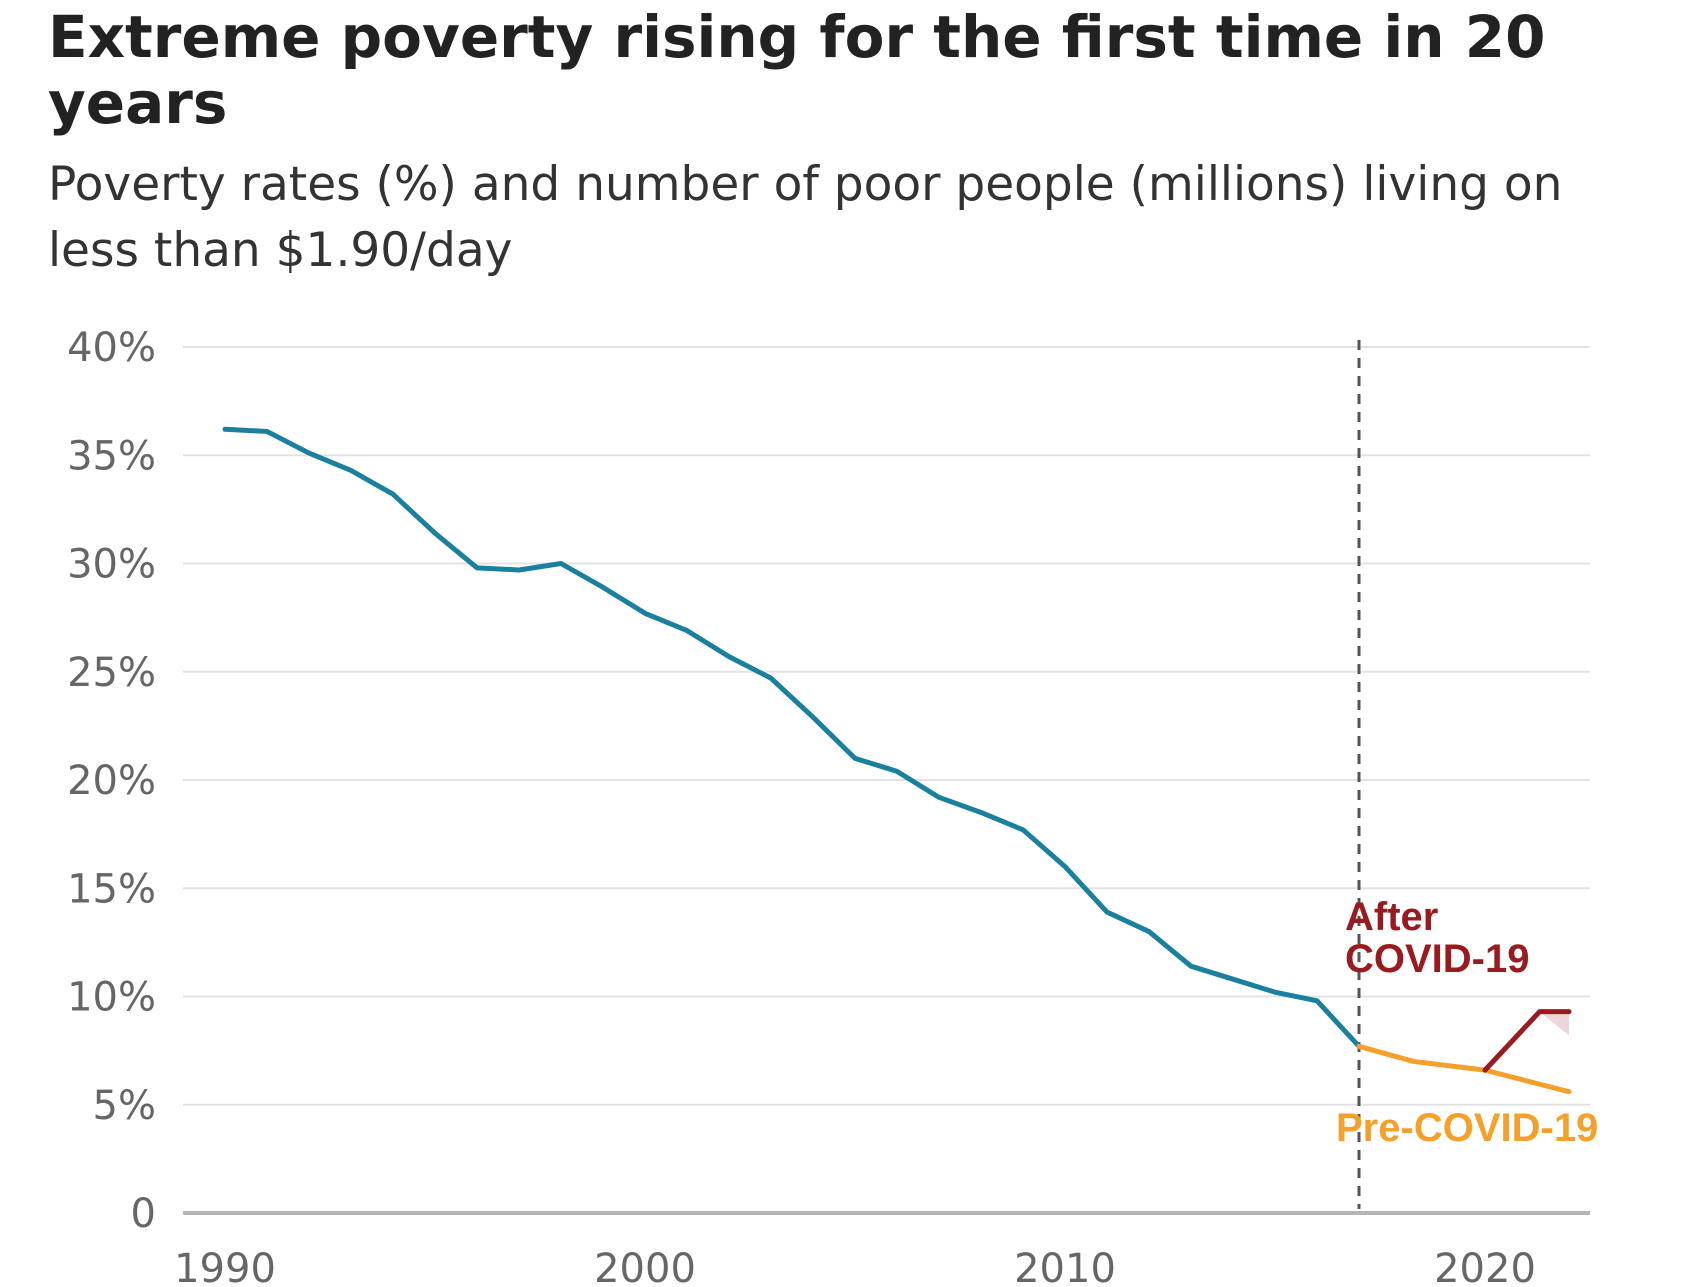 The height and width of the screenshot is (1287, 1685). I want to click on y-tick-label: 20%, so click(111, 781).